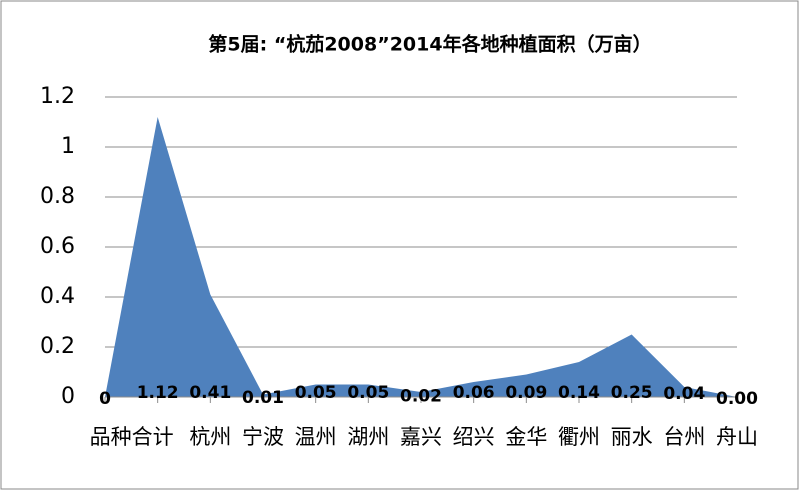 This screenshot has height=491, width=800. I want to click on y-tick-label: 0.6, so click(57, 246).